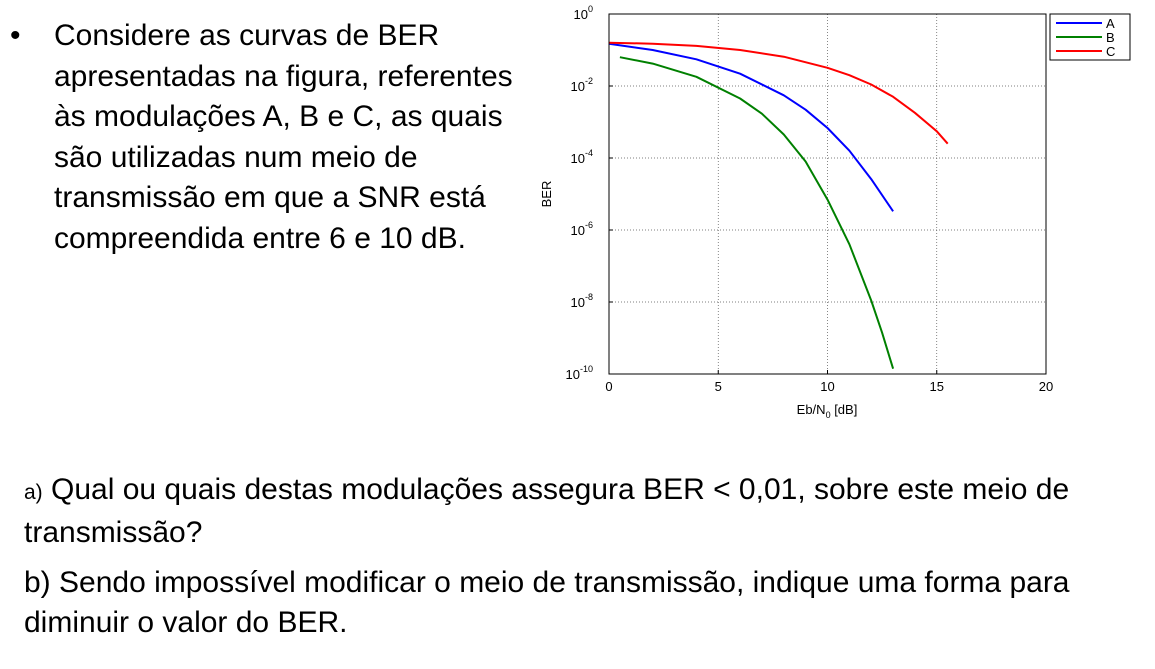 The image size is (1155, 669). What do you see at coordinates (582, 85) in the screenshot?
I see `y-tick-label: 10⁻²` at bounding box center [582, 85].